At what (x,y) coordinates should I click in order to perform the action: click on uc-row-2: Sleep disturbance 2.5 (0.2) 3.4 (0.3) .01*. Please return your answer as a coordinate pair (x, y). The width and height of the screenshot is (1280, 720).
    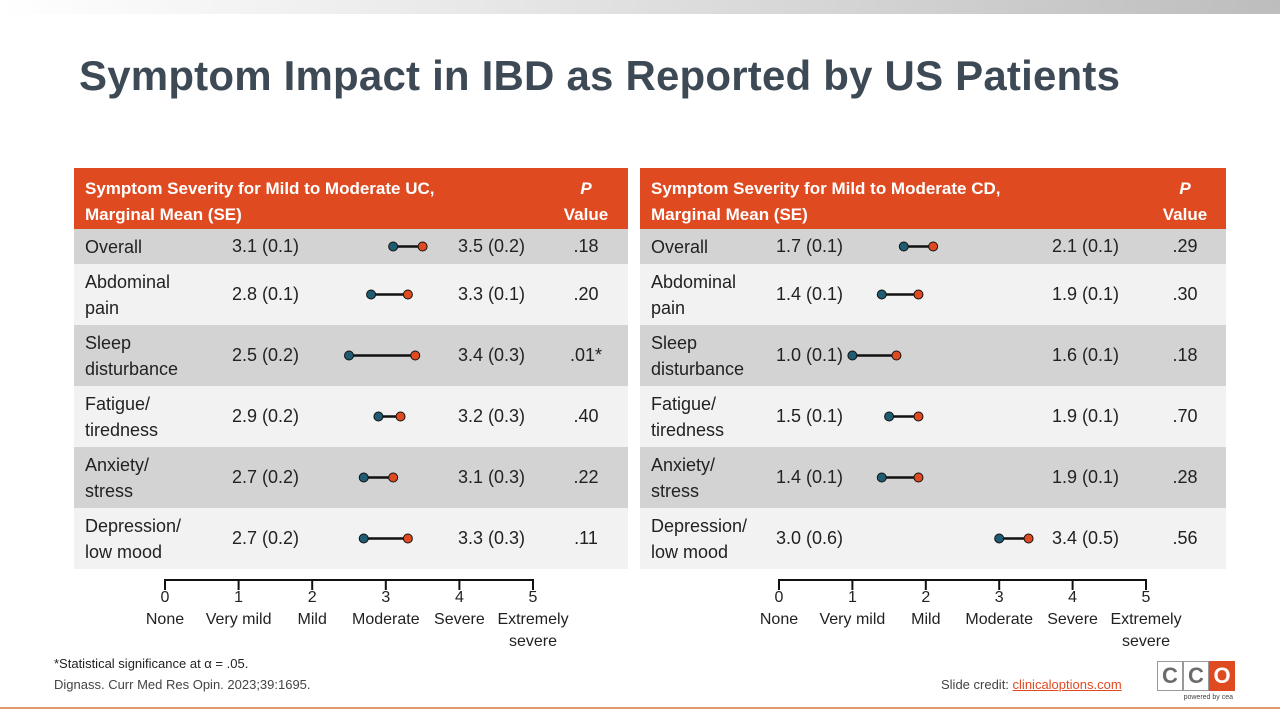
    Looking at the image, I should click on (351, 355).